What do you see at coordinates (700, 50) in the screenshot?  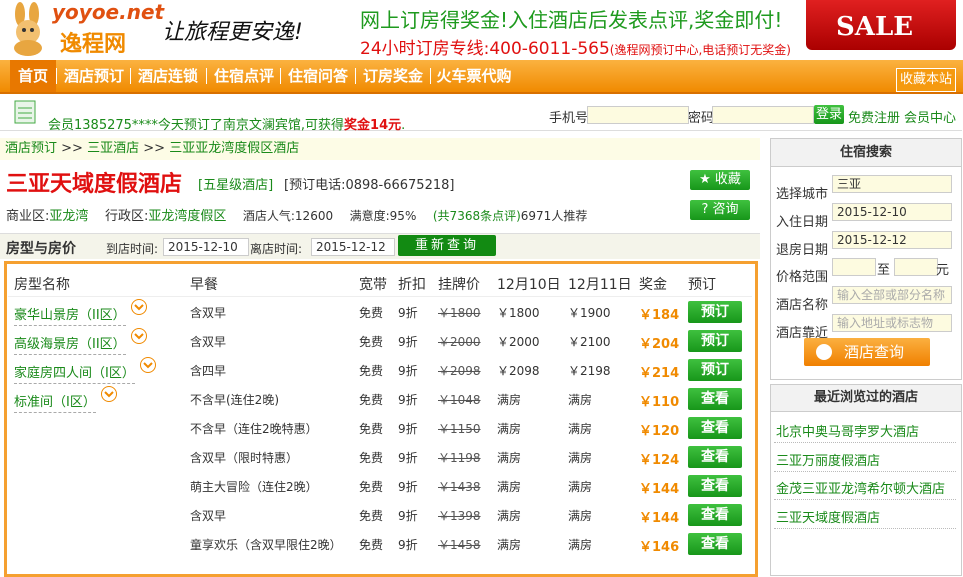 I see `hotline-note: (逸程网预订中心,电话预订无奖金)` at bounding box center [700, 50].